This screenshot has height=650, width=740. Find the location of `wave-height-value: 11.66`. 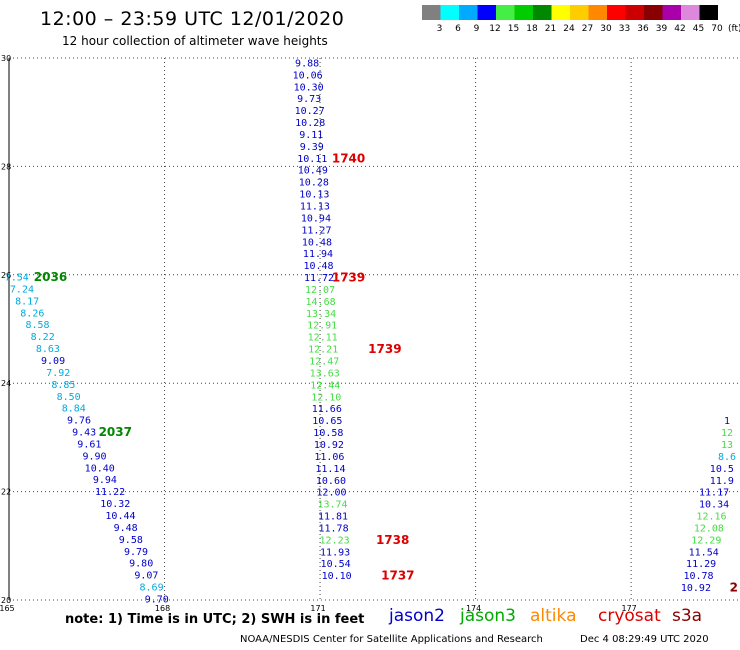

wave-height-value: 11.66 is located at coordinates (327, 409).